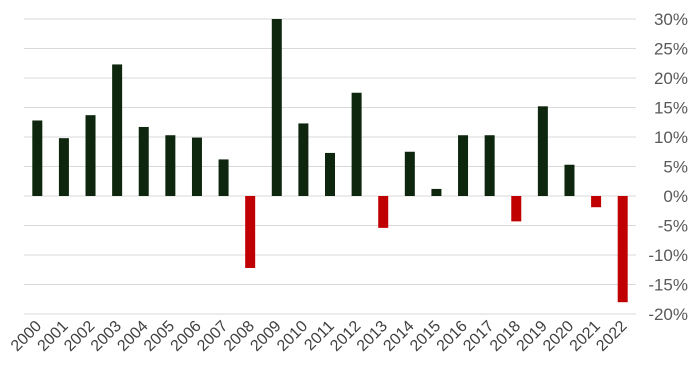 The height and width of the screenshot is (367, 693). Describe the element at coordinates (170, 165) in the screenshot. I see `bar-2005` at that location.